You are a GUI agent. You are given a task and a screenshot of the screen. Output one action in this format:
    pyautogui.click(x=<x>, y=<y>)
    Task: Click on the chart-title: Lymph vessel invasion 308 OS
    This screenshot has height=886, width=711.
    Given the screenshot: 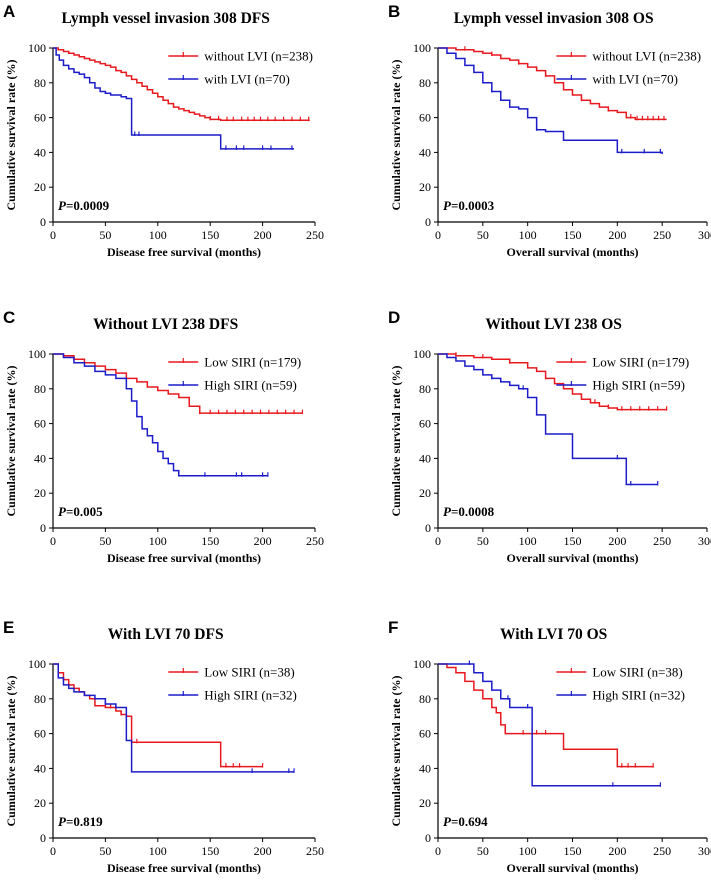 What is the action you would take?
    pyautogui.click(x=554, y=18)
    